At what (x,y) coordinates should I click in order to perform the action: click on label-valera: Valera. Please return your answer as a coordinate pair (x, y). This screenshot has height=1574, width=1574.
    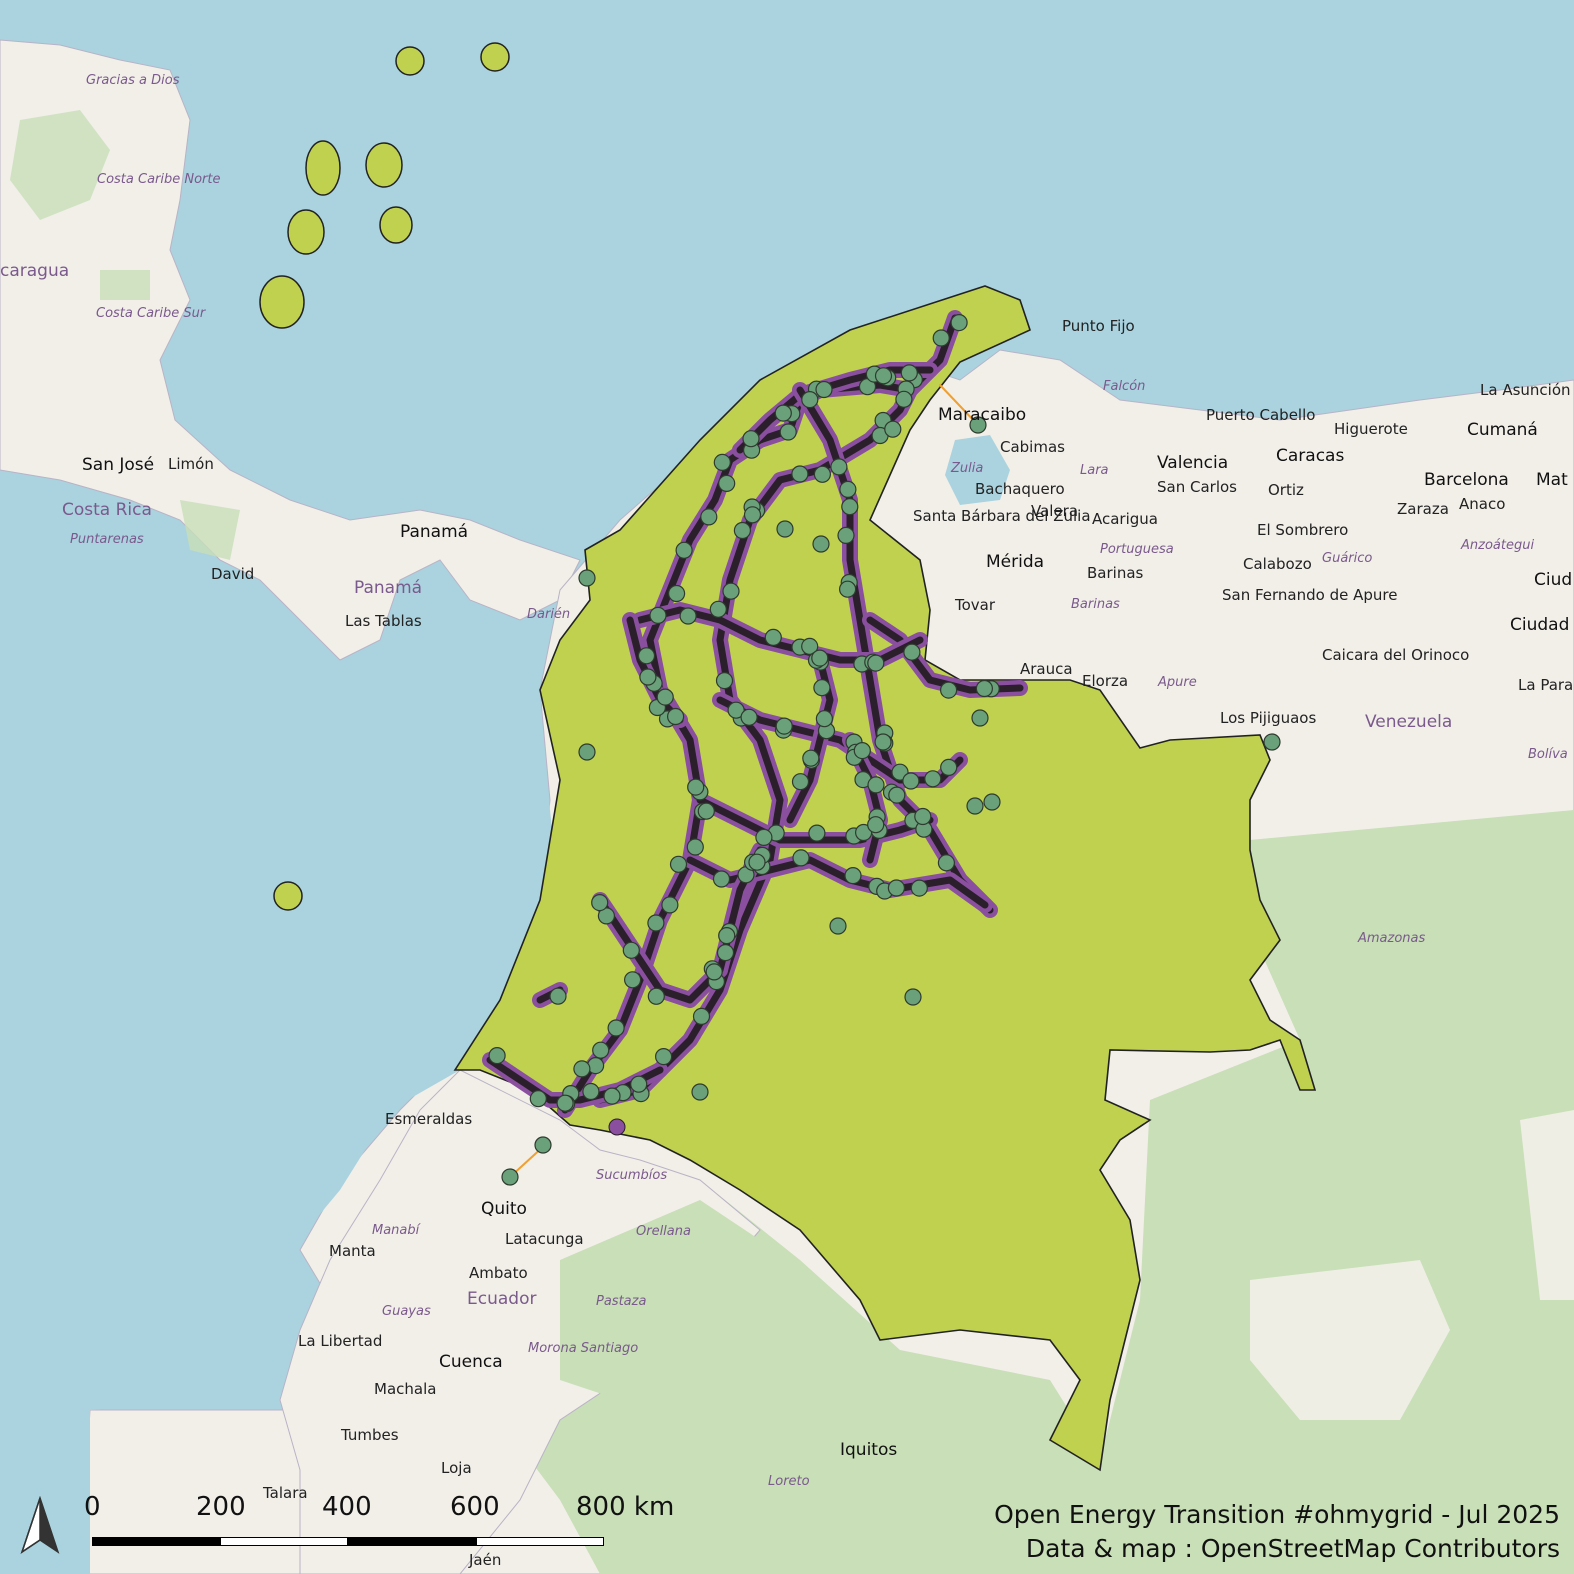
    Looking at the image, I should click on (1054, 511).